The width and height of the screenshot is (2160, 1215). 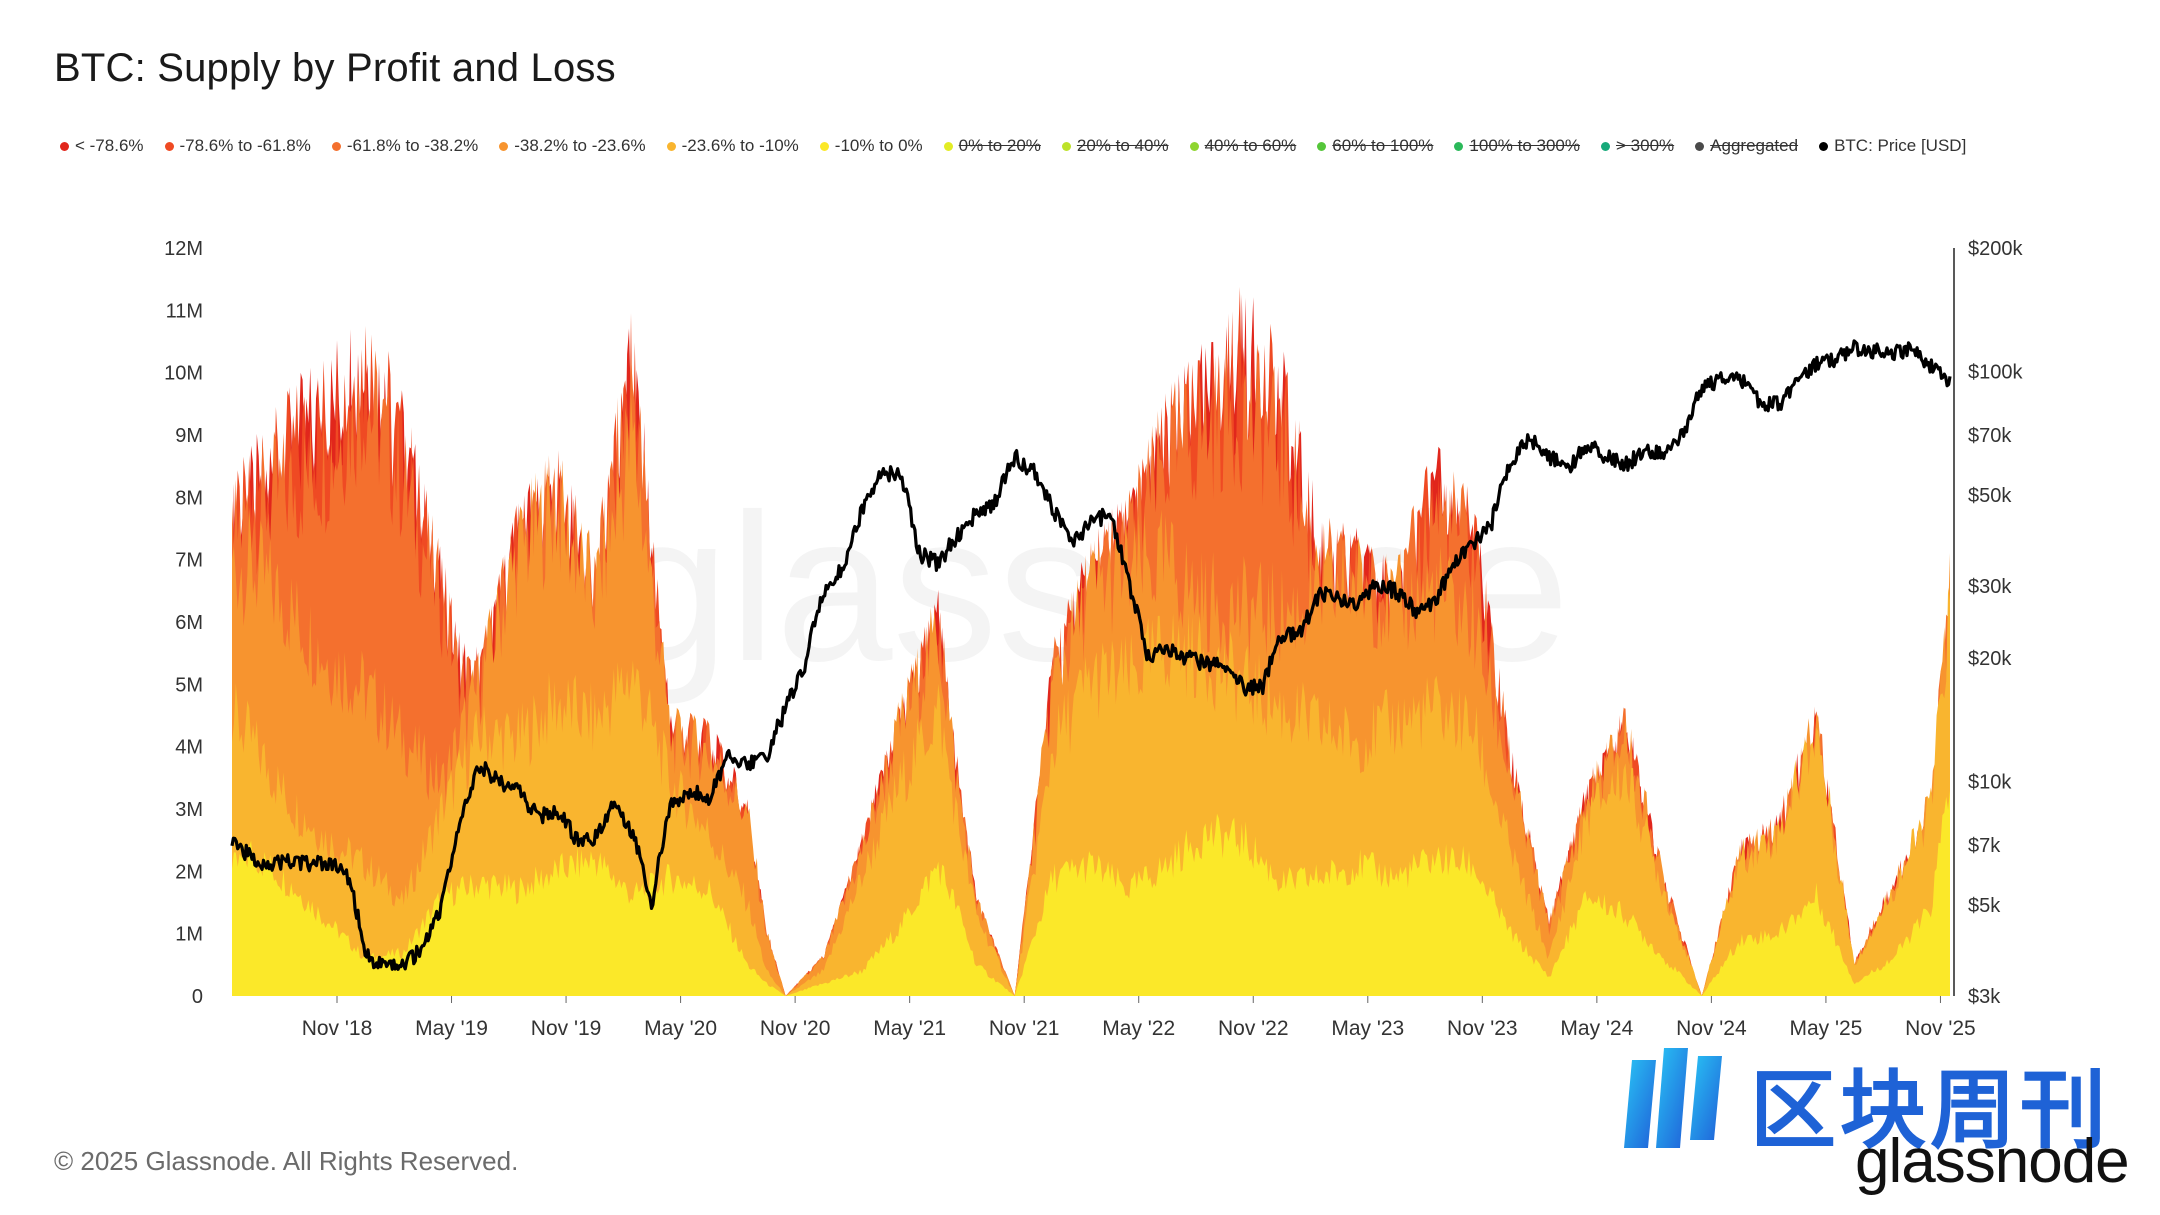 I want to click on x-axis-tick-label: May '24, so click(x=1596, y=1028).